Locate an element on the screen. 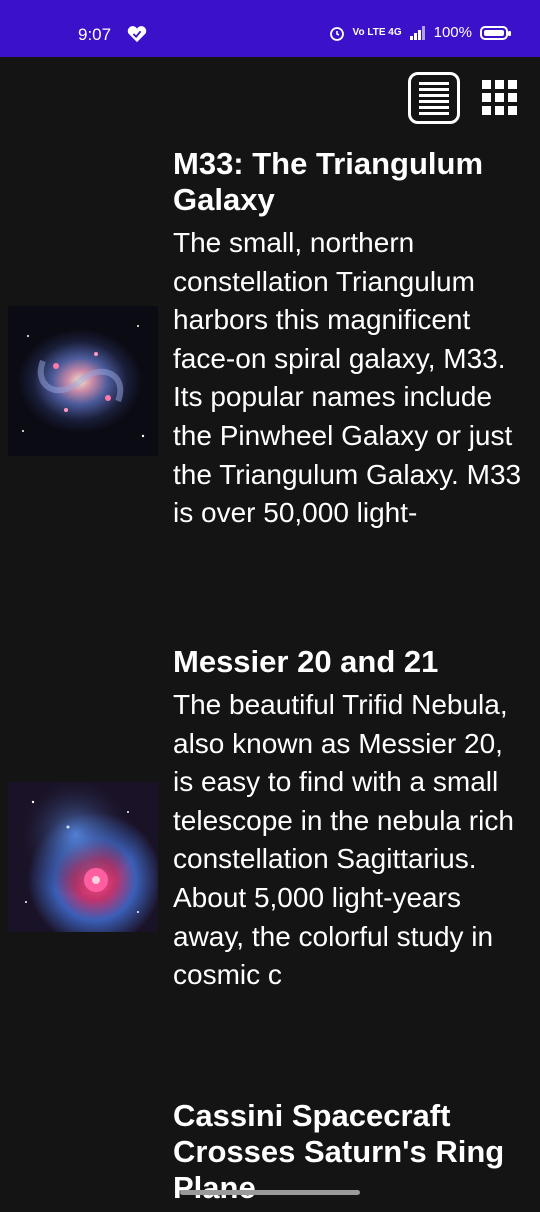 The image size is (540, 1212). grid-icon is located at coordinates (486, 84).